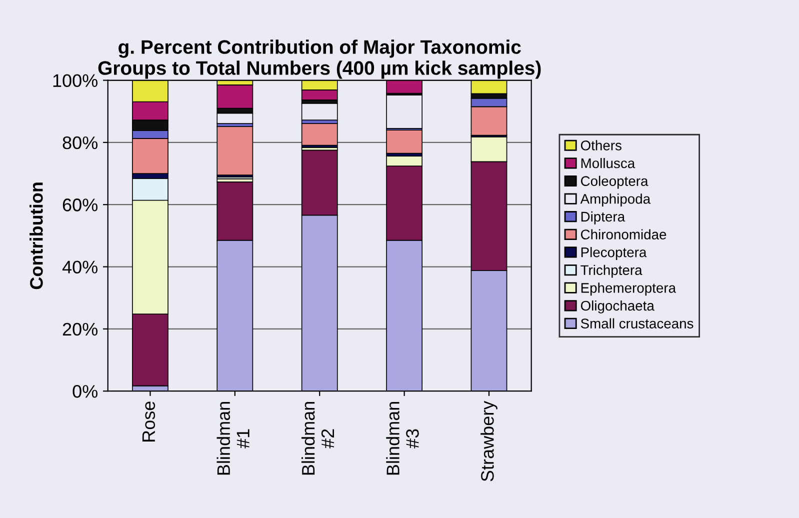 The width and height of the screenshot is (799, 518). What do you see at coordinates (614, 182) in the screenshot?
I see `legend-label: Coleoptera` at bounding box center [614, 182].